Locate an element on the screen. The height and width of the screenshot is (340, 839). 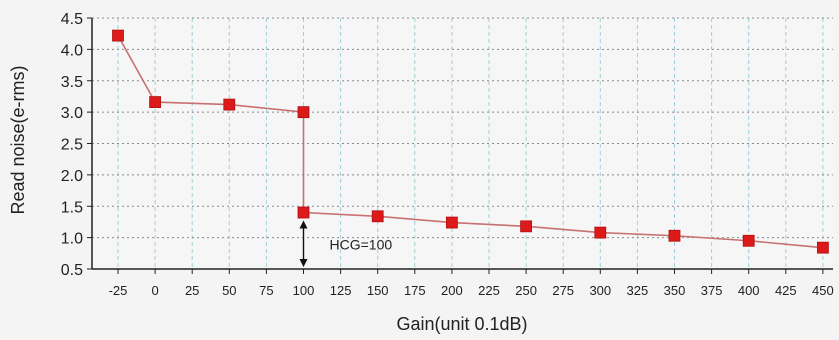
x-tick-label: 375 is located at coordinates (712, 290).